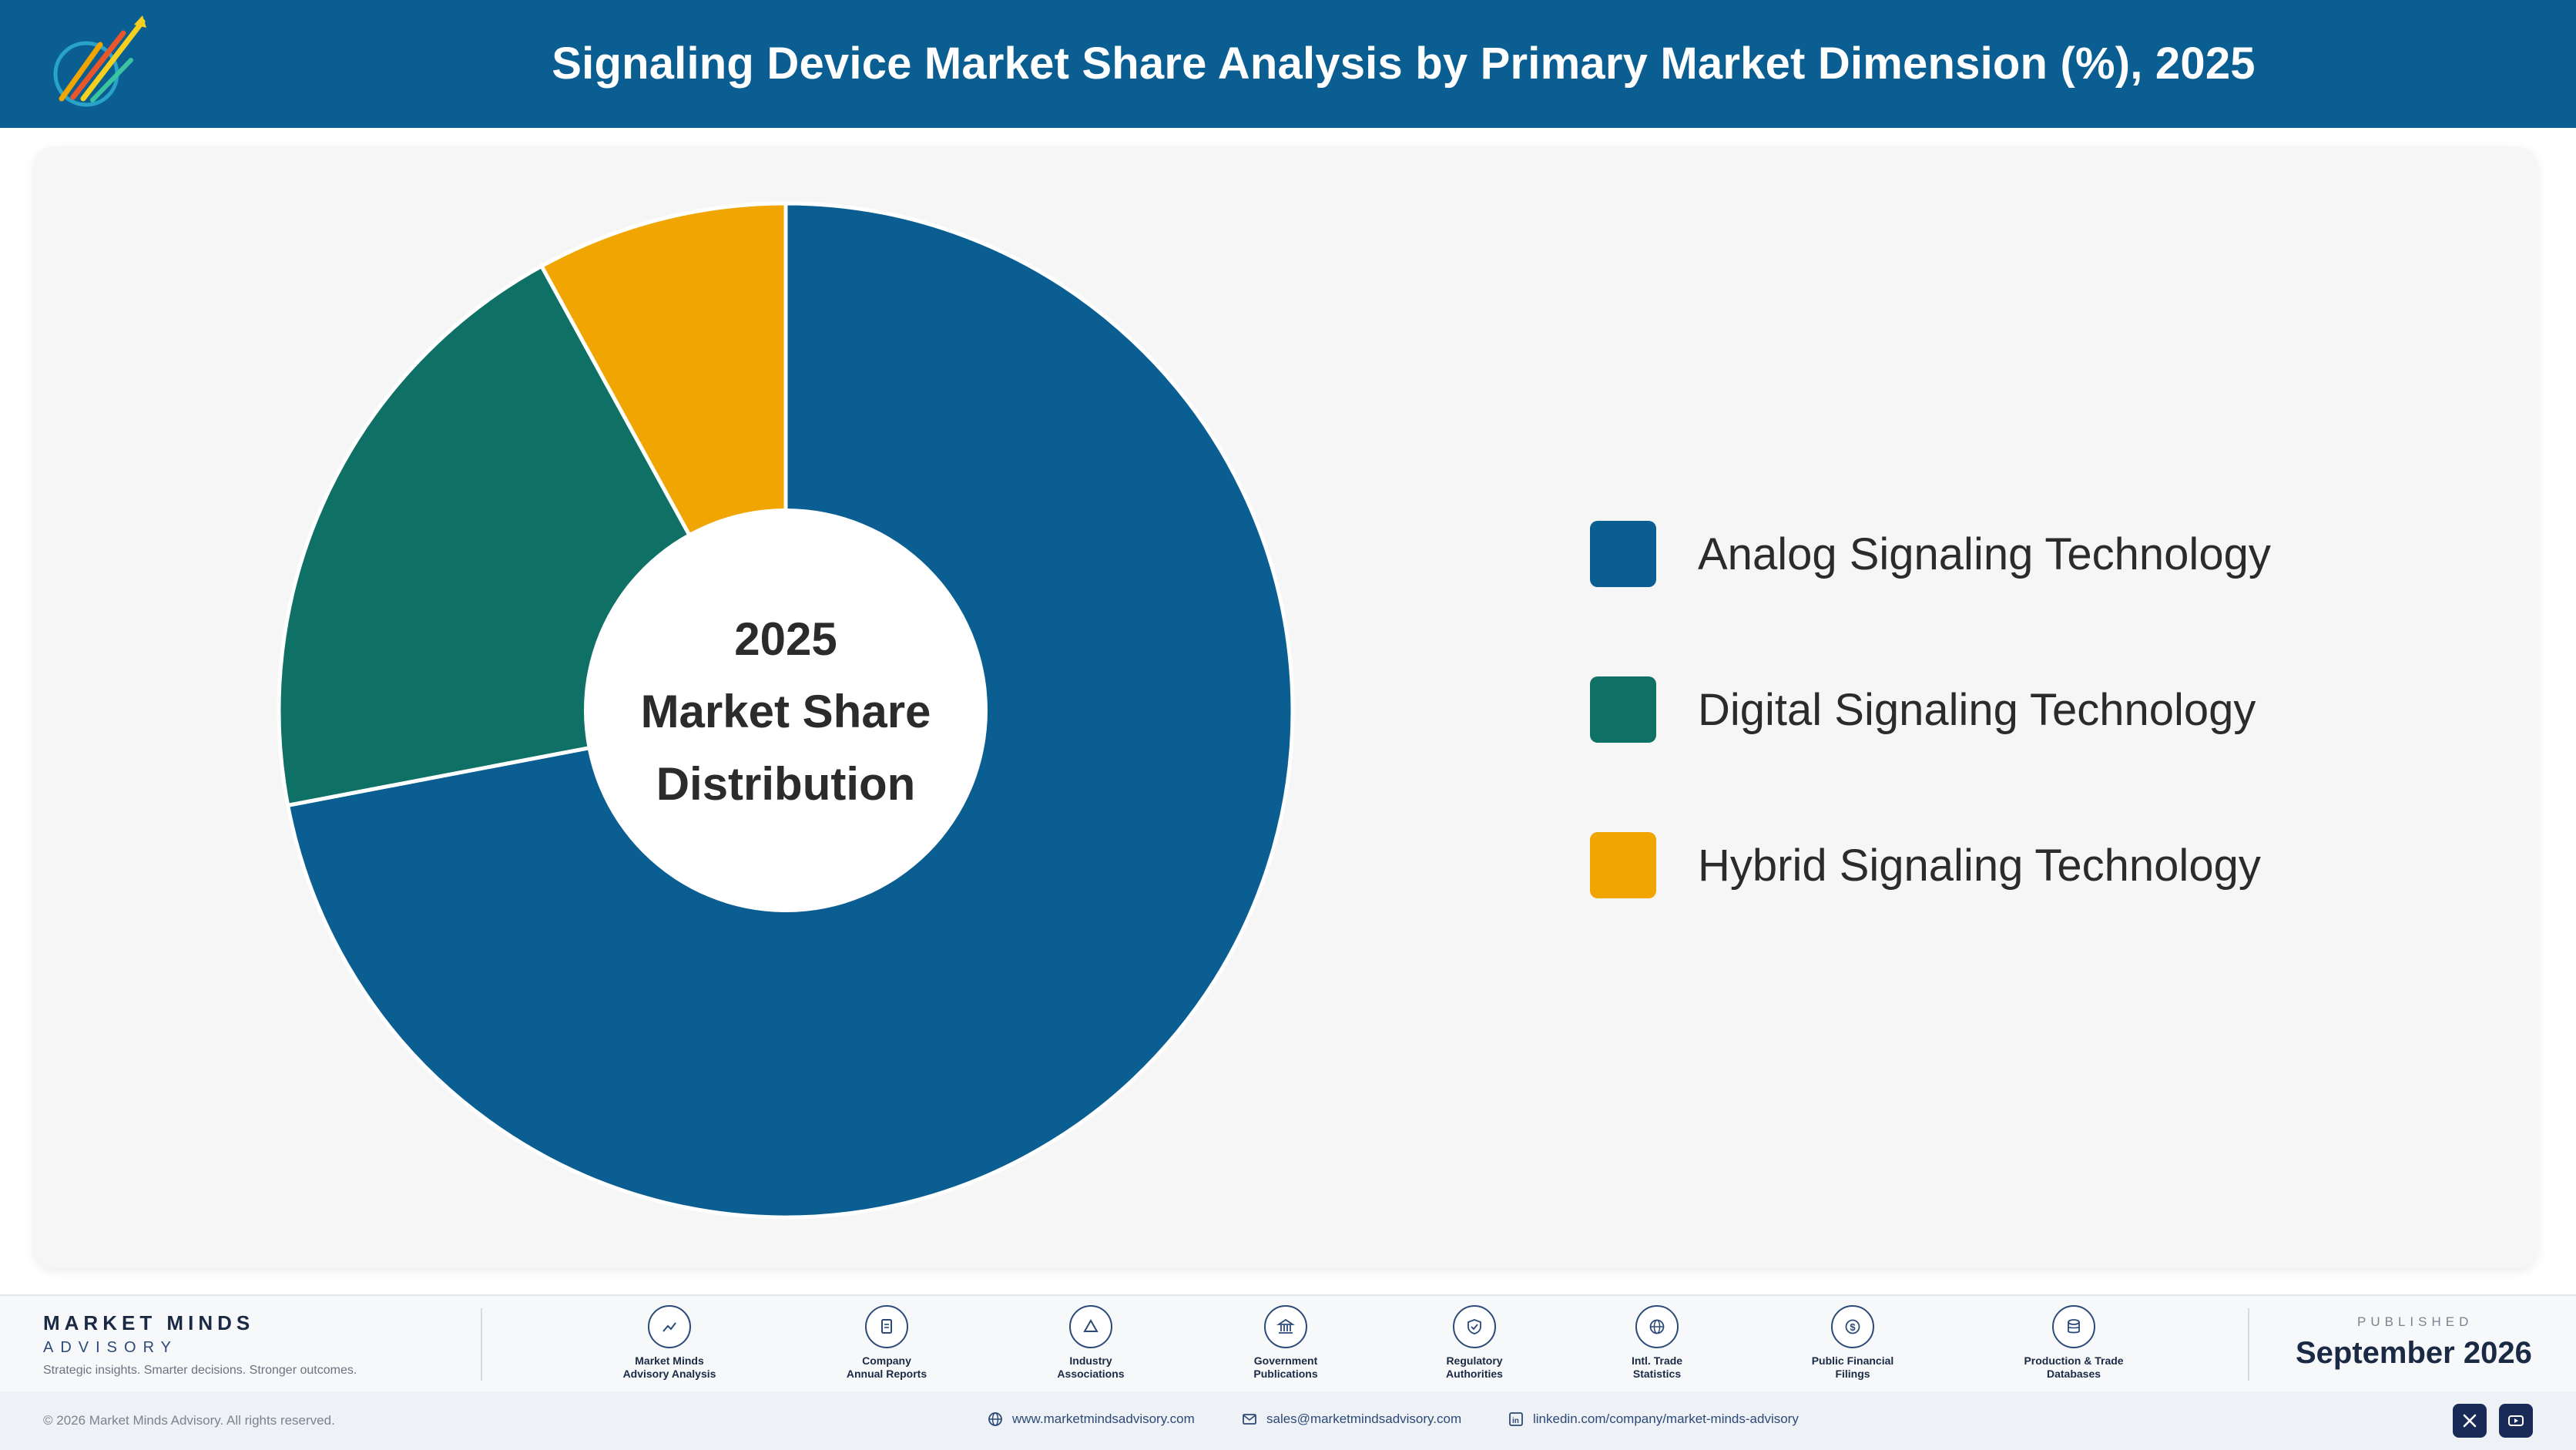 This screenshot has width=2576, height=1450. What do you see at coordinates (1091, 1367) in the screenshot?
I see `source-label: Industry Associations` at bounding box center [1091, 1367].